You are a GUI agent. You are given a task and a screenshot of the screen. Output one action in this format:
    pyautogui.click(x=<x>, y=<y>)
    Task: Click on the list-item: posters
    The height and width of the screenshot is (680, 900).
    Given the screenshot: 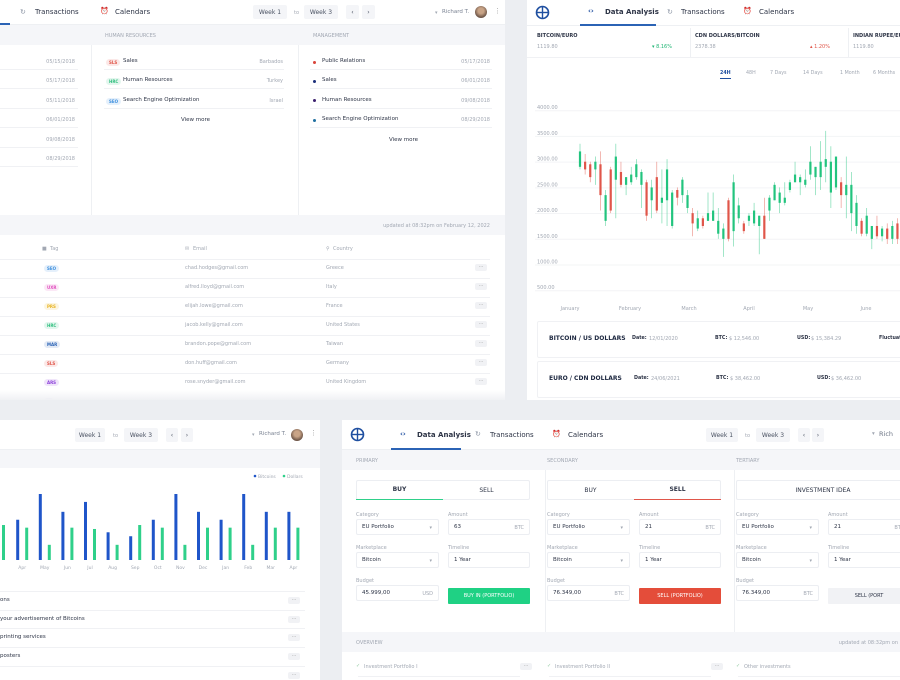 What is the action you would take?
    pyautogui.click(x=10, y=656)
    